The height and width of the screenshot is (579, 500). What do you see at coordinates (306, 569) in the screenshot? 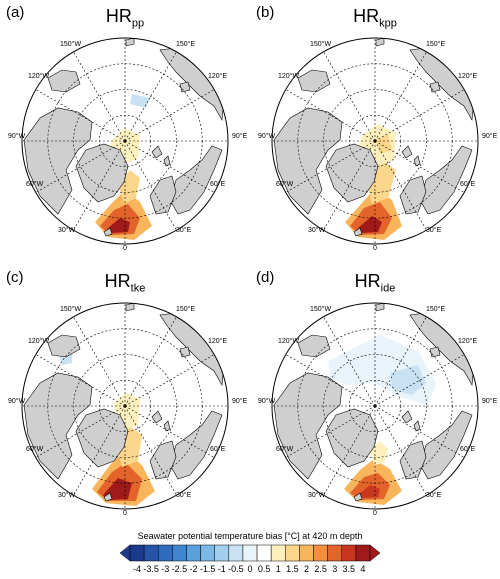
I see `colorbar-tick-label: 2` at bounding box center [306, 569].